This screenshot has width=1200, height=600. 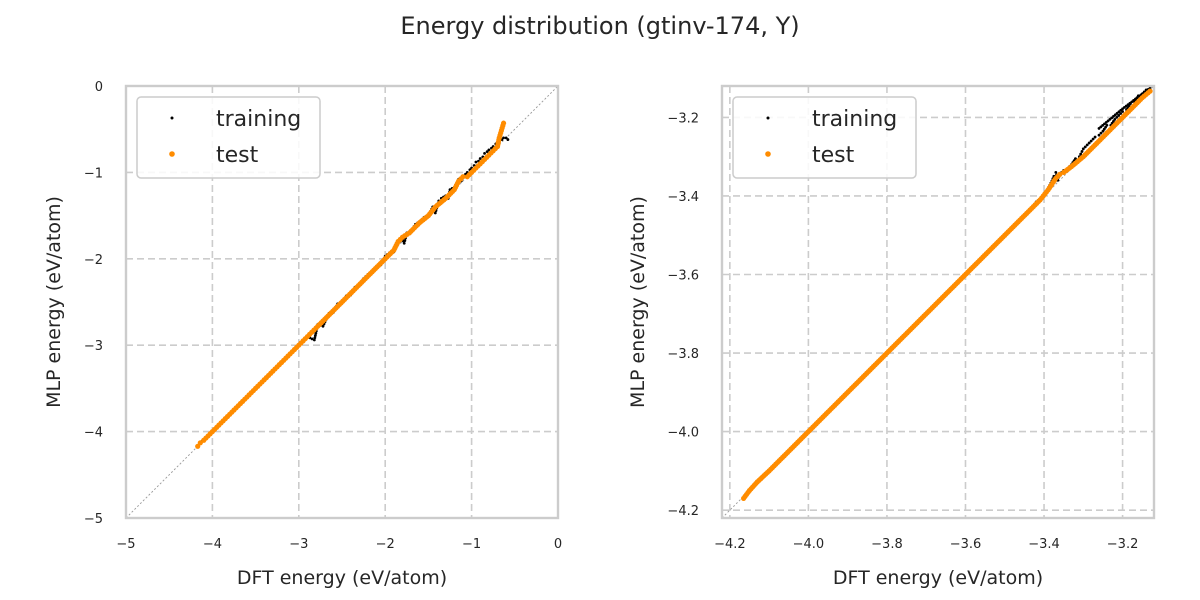 What do you see at coordinates (730, 544) in the screenshot?
I see `plot1-x-tick-label: −4.2` at bounding box center [730, 544].